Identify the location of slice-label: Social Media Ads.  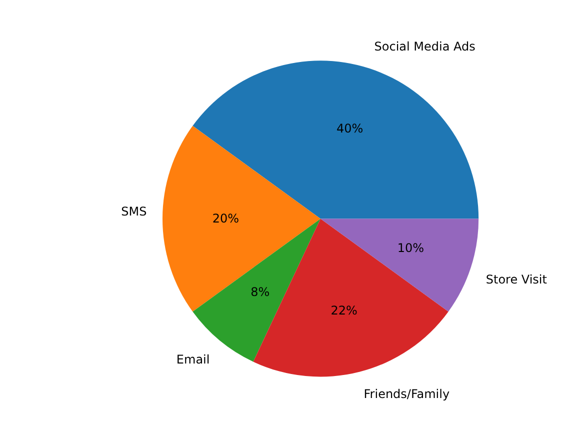
(425, 46).